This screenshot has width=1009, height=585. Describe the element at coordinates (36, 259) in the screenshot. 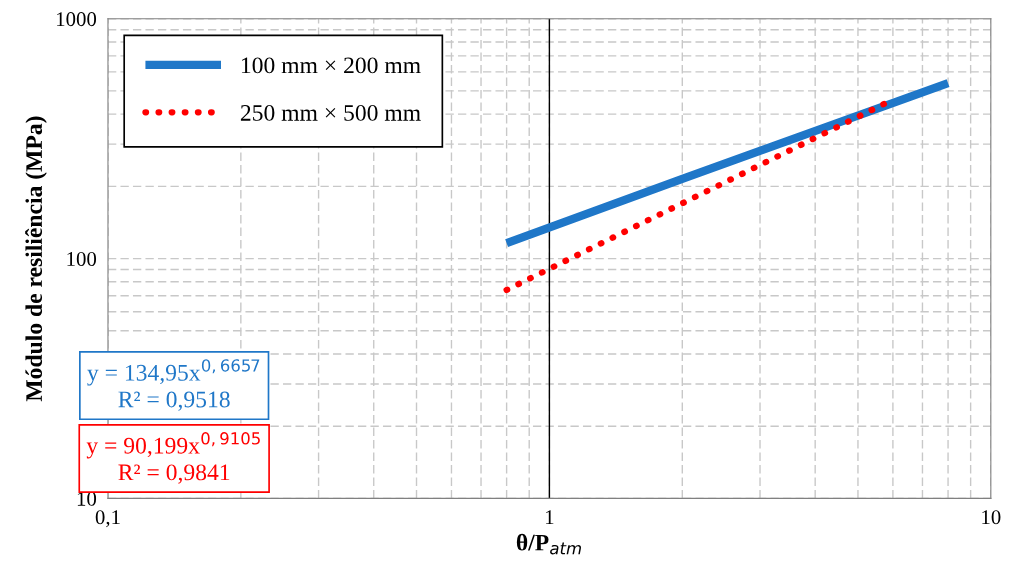

I see `y-axis-title: Módulo de resiliência (MPa)` at that location.